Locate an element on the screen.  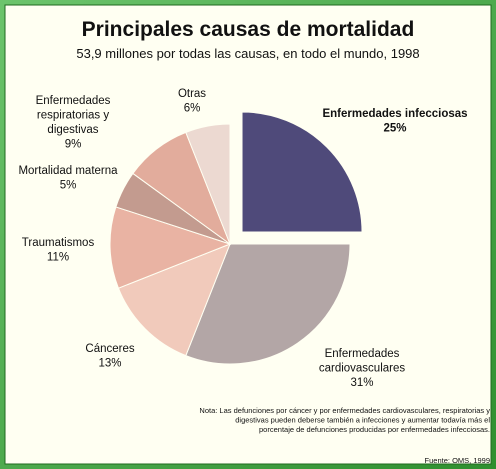
slice-label: digestivas is located at coordinates (72, 130).